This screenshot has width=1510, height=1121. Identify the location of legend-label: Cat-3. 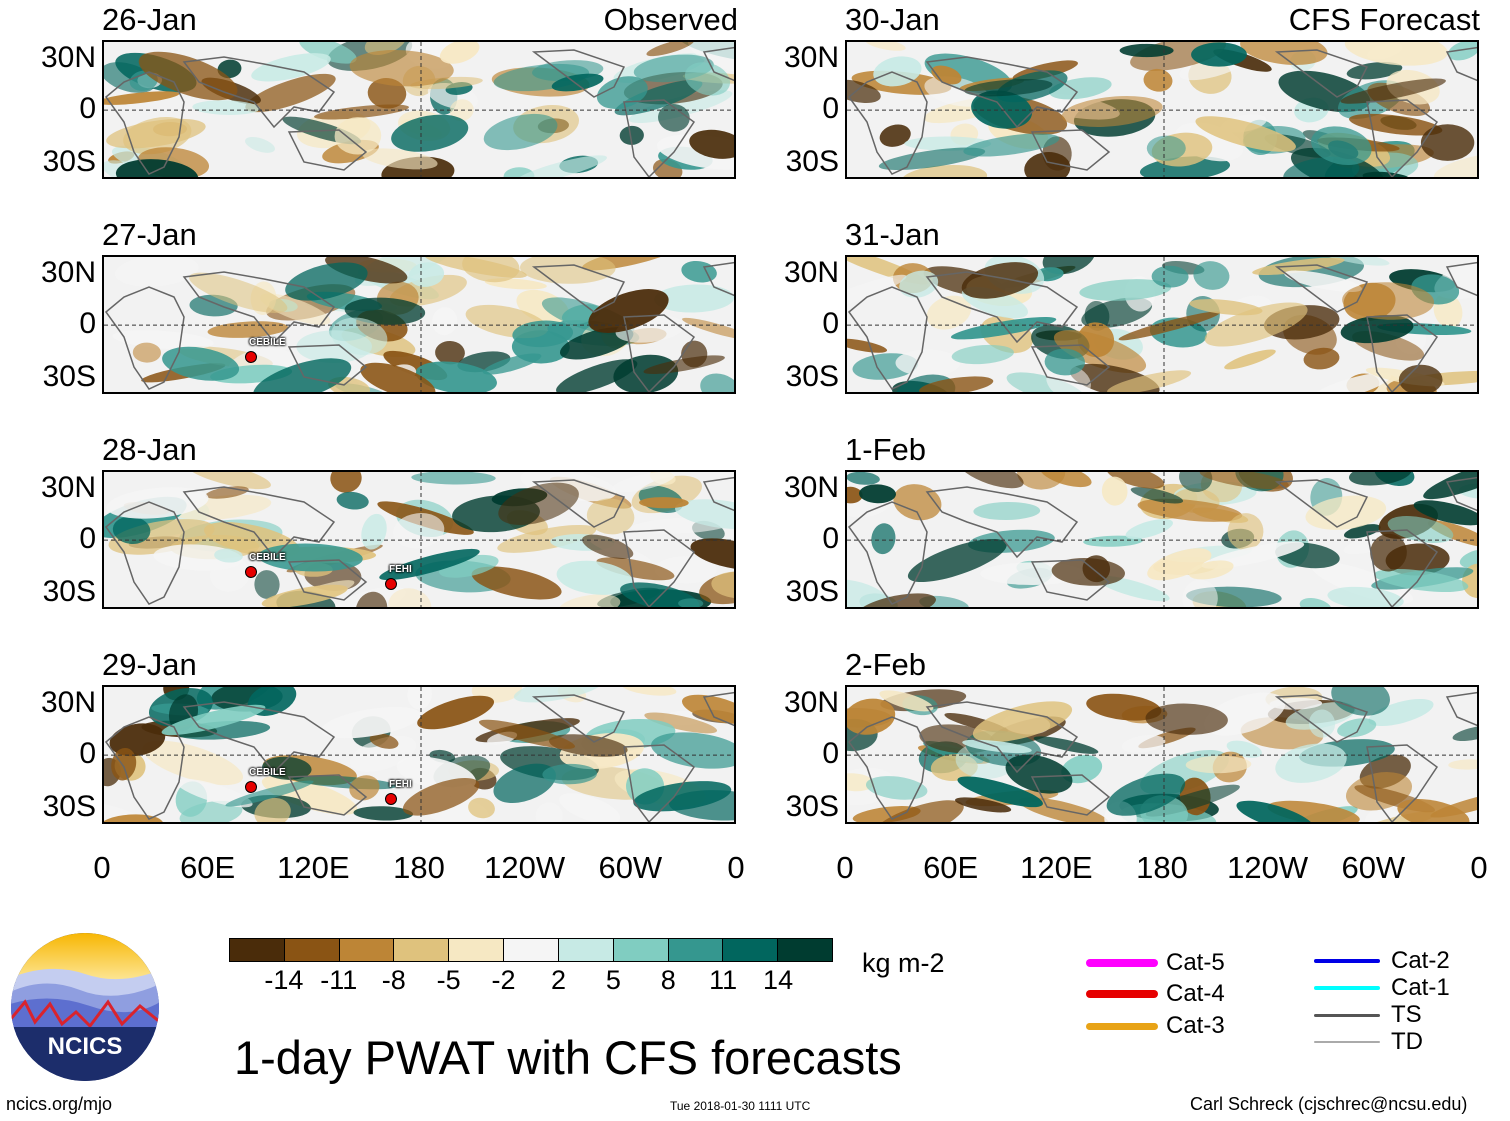
(1195, 1025).